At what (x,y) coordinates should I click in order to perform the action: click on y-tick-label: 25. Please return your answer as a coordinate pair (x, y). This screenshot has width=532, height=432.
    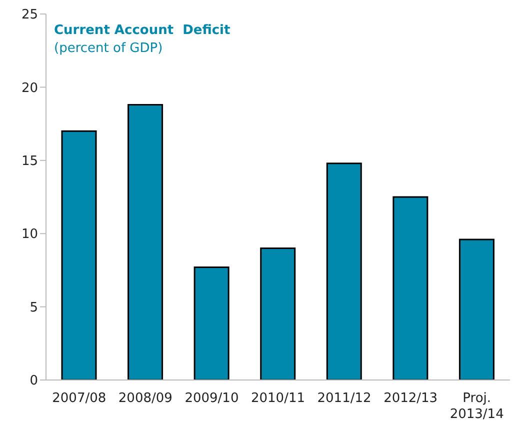
    Looking at the image, I should click on (29, 15).